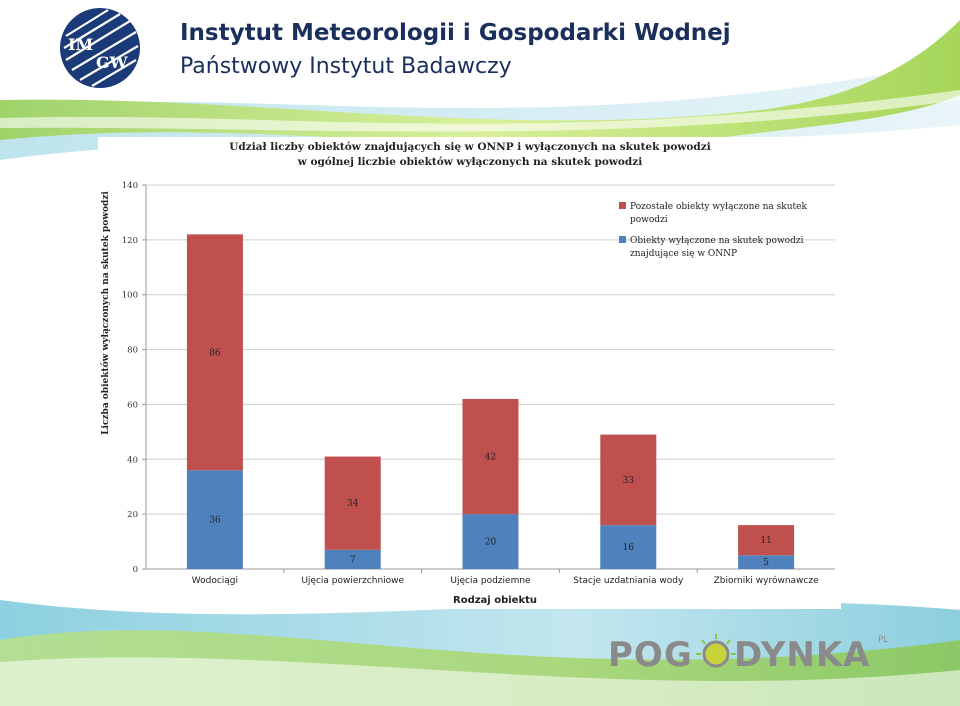 The width and height of the screenshot is (960, 706). What do you see at coordinates (134, 378) in the screenshot?
I see `y-axis-ticks: 0 20 40 60 80 100 120 140` at bounding box center [134, 378].